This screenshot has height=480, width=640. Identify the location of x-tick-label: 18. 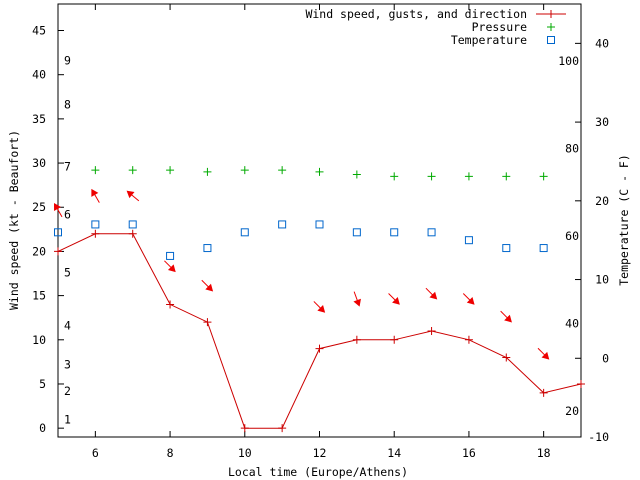
(544, 453).